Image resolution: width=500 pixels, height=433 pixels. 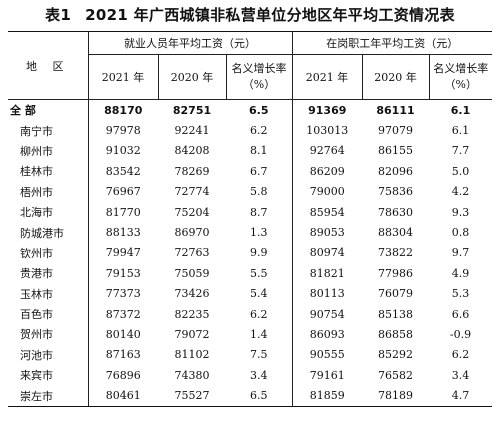 I want to click on employee-wage-2021-cell: 79947, so click(x=122, y=253).